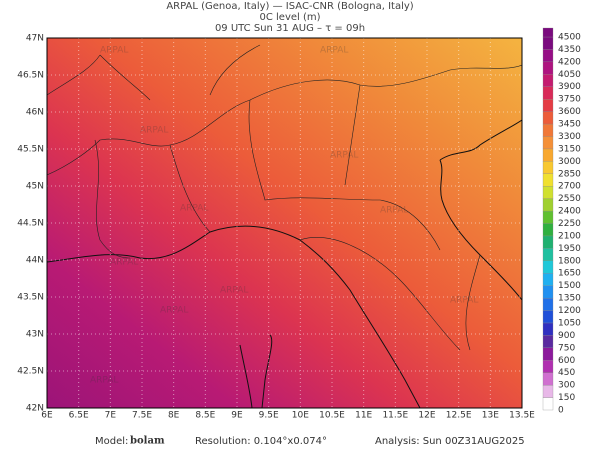  I want to click on colorbar-label: 4050, so click(569, 75).